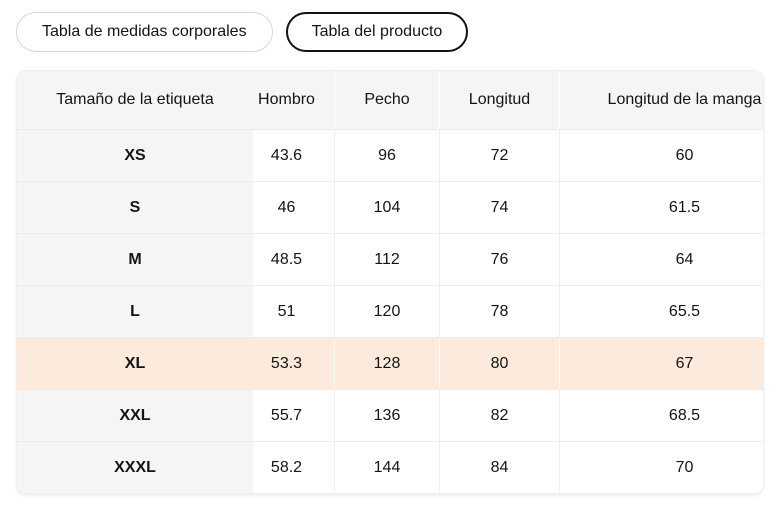 The height and width of the screenshot is (510, 782). I want to click on size-label-cell: M, so click(135, 259).